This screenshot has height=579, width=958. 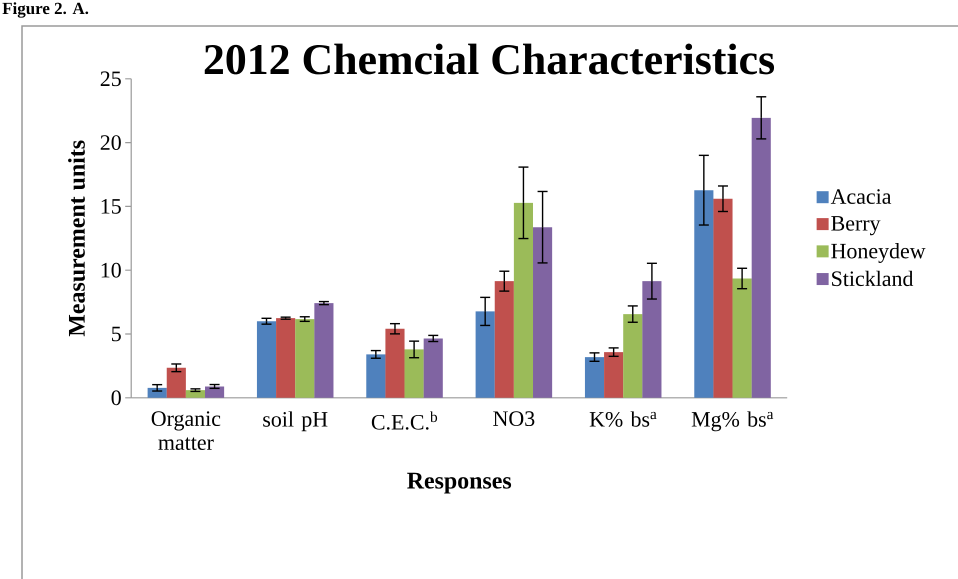 What do you see at coordinates (110, 78) in the screenshot?
I see `y-tick-label: 25` at bounding box center [110, 78].